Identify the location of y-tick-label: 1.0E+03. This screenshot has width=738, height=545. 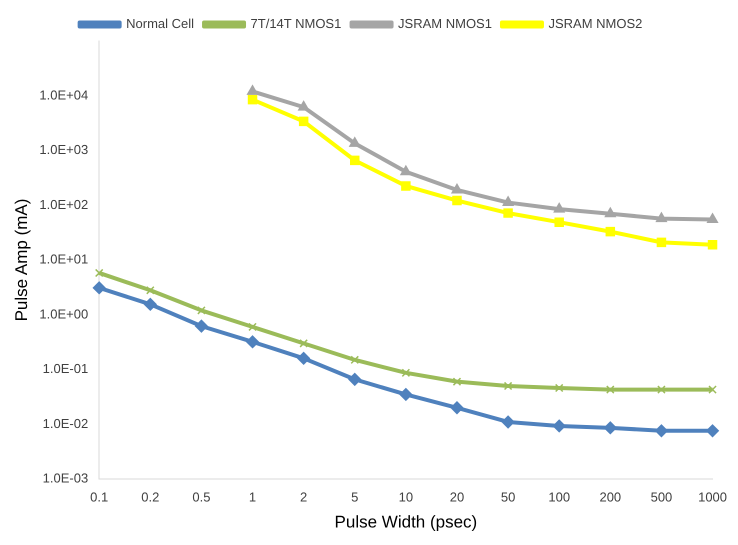
(63, 150).